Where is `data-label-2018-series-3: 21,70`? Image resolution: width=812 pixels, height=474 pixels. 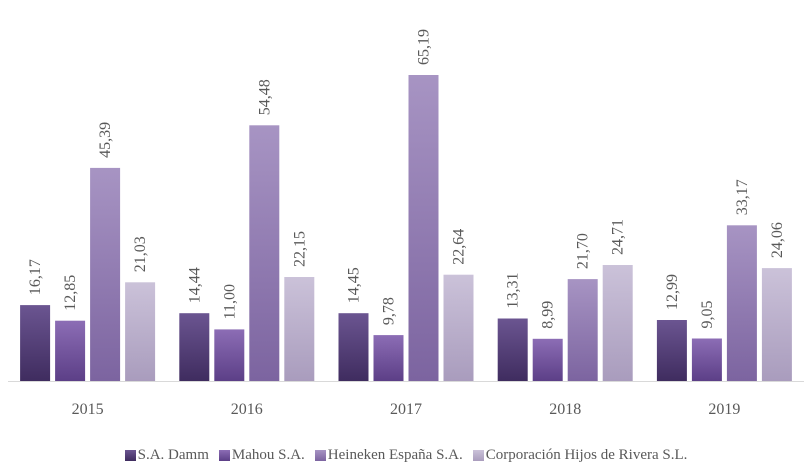 data-label-2018-series-3: 21,70 is located at coordinates (583, 251).